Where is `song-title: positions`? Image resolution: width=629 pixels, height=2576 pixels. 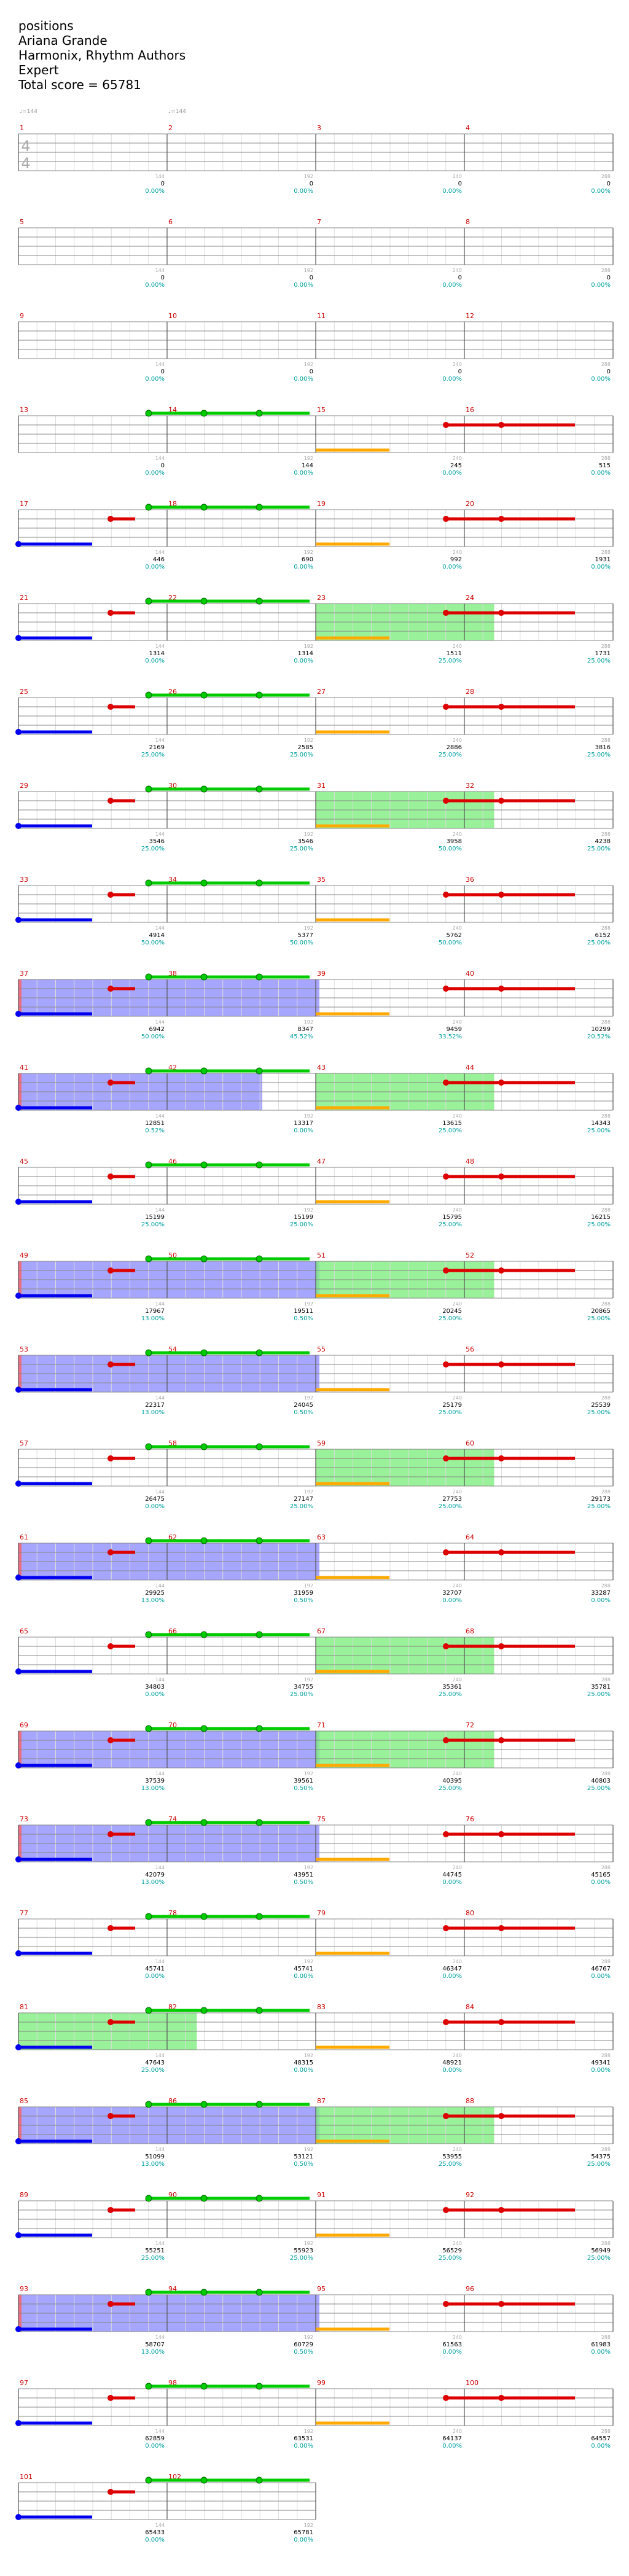
song-title: positions is located at coordinates (46, 25).